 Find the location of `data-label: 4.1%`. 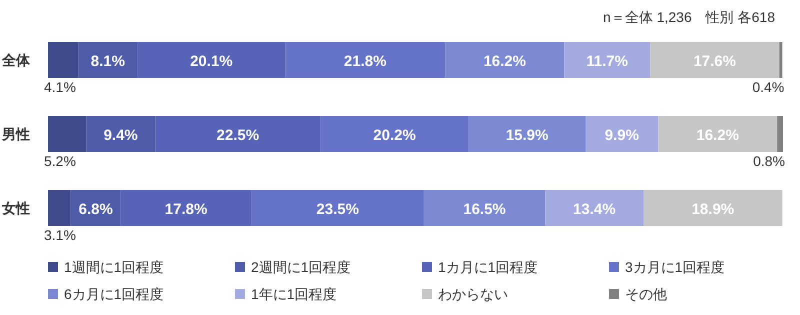

data-label: 4.1% is located at coordinates (60, 87).